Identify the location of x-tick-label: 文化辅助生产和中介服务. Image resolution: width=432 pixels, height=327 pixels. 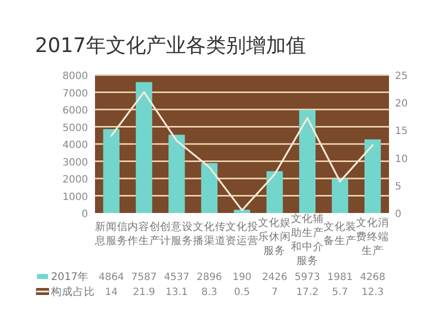
(307, 239).